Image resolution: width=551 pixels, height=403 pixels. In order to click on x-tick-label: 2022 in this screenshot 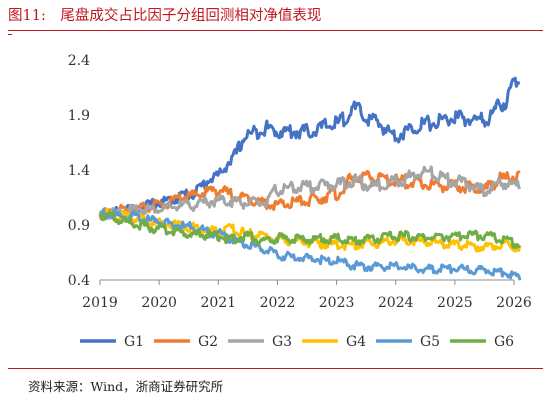, I will do `click(278, 303)`.